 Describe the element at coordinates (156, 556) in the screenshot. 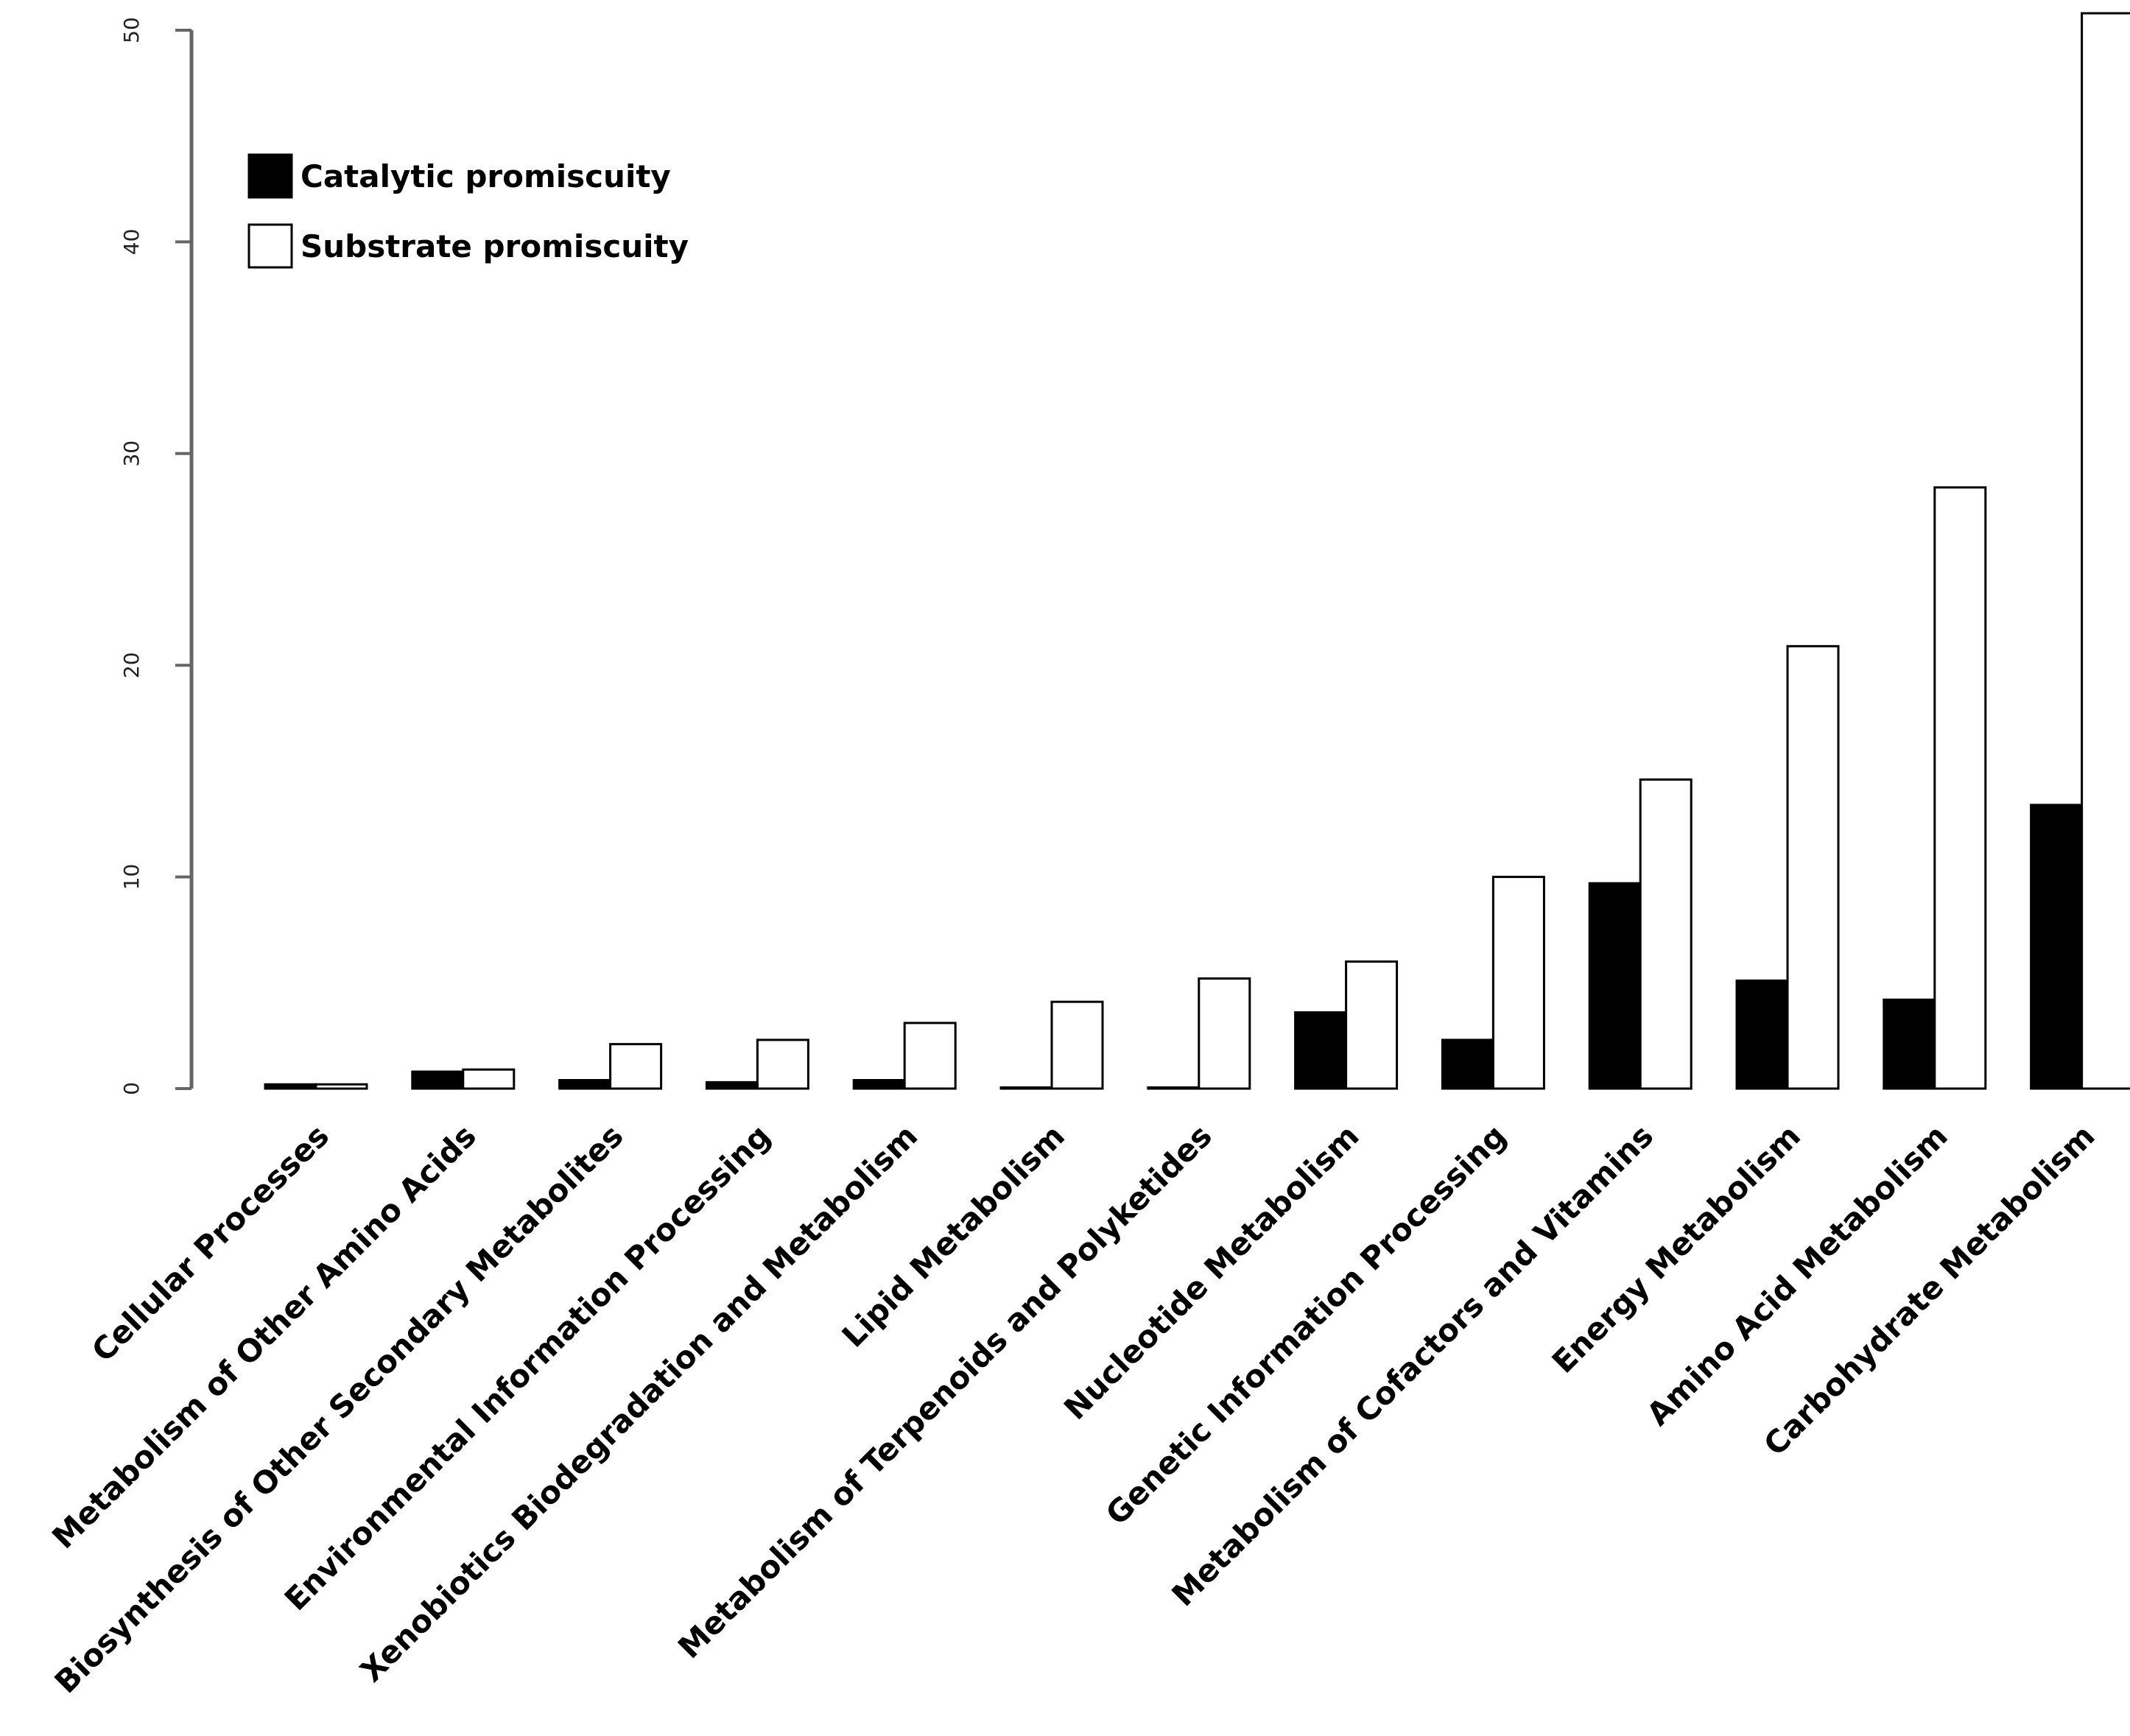

I see `y-axis: 0 10 20 30 40 50` at that location.